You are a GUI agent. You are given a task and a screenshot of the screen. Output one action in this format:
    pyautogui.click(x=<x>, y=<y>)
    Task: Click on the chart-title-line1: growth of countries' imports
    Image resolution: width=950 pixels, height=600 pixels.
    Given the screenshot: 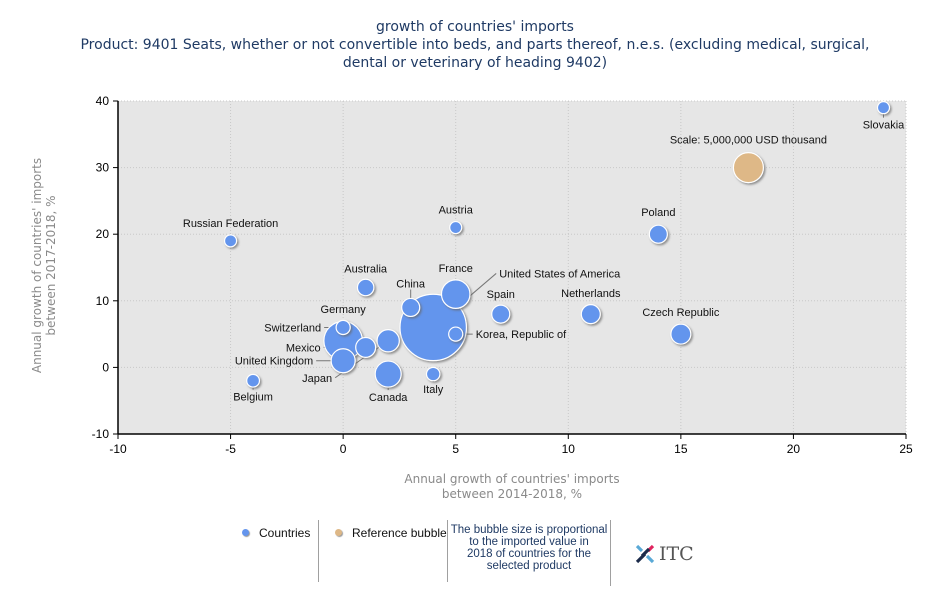 What is the action you would take?
    pyautogui.click(x=475, y=27)
    